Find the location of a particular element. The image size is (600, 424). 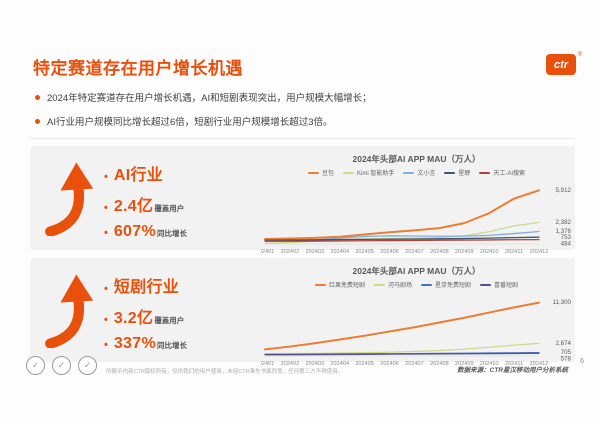

stat-line-users: • 3.2亿 覆盖用户 is located at coordinates (181, 316).